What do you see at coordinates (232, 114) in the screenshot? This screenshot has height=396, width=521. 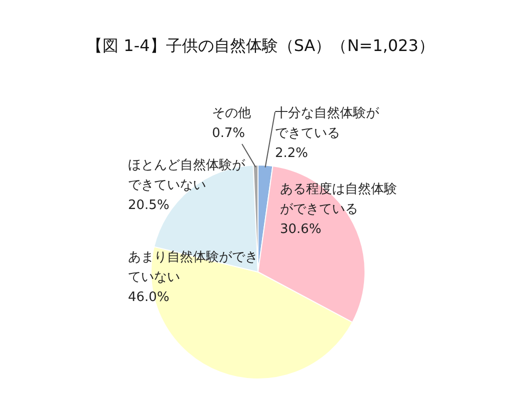 I see `slice-label: その他` at bounding box center [232, 114].